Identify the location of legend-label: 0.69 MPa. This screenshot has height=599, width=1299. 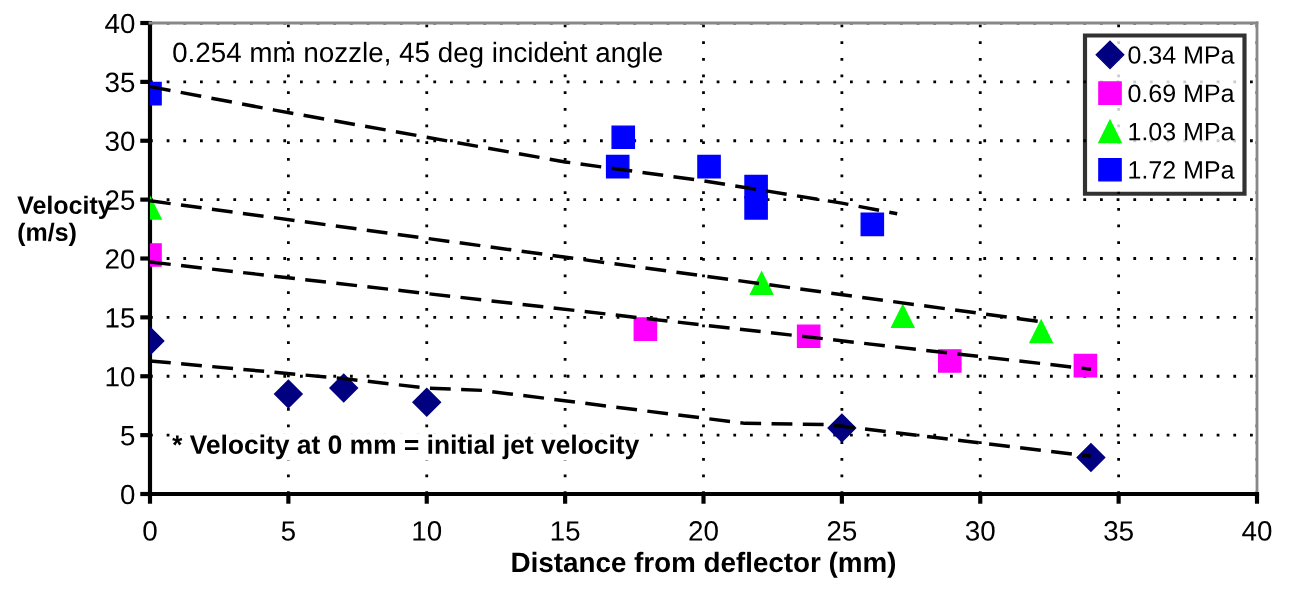
(1181, 93).